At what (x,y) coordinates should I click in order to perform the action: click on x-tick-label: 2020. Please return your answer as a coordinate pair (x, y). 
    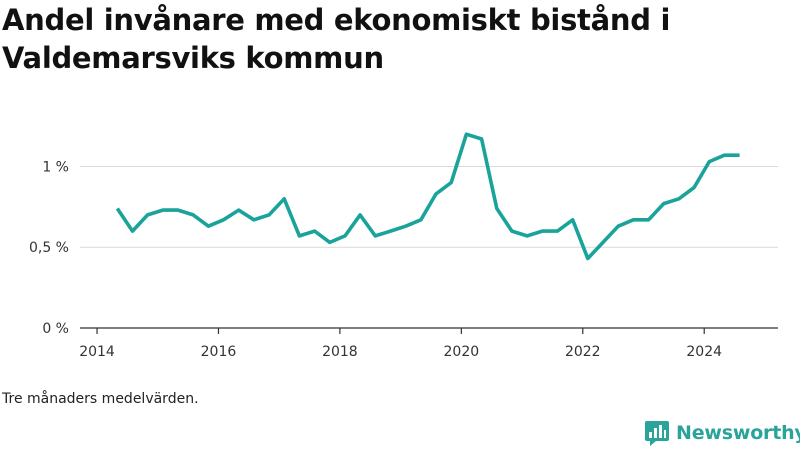
    Looking at the image, I should click on (462, 352).